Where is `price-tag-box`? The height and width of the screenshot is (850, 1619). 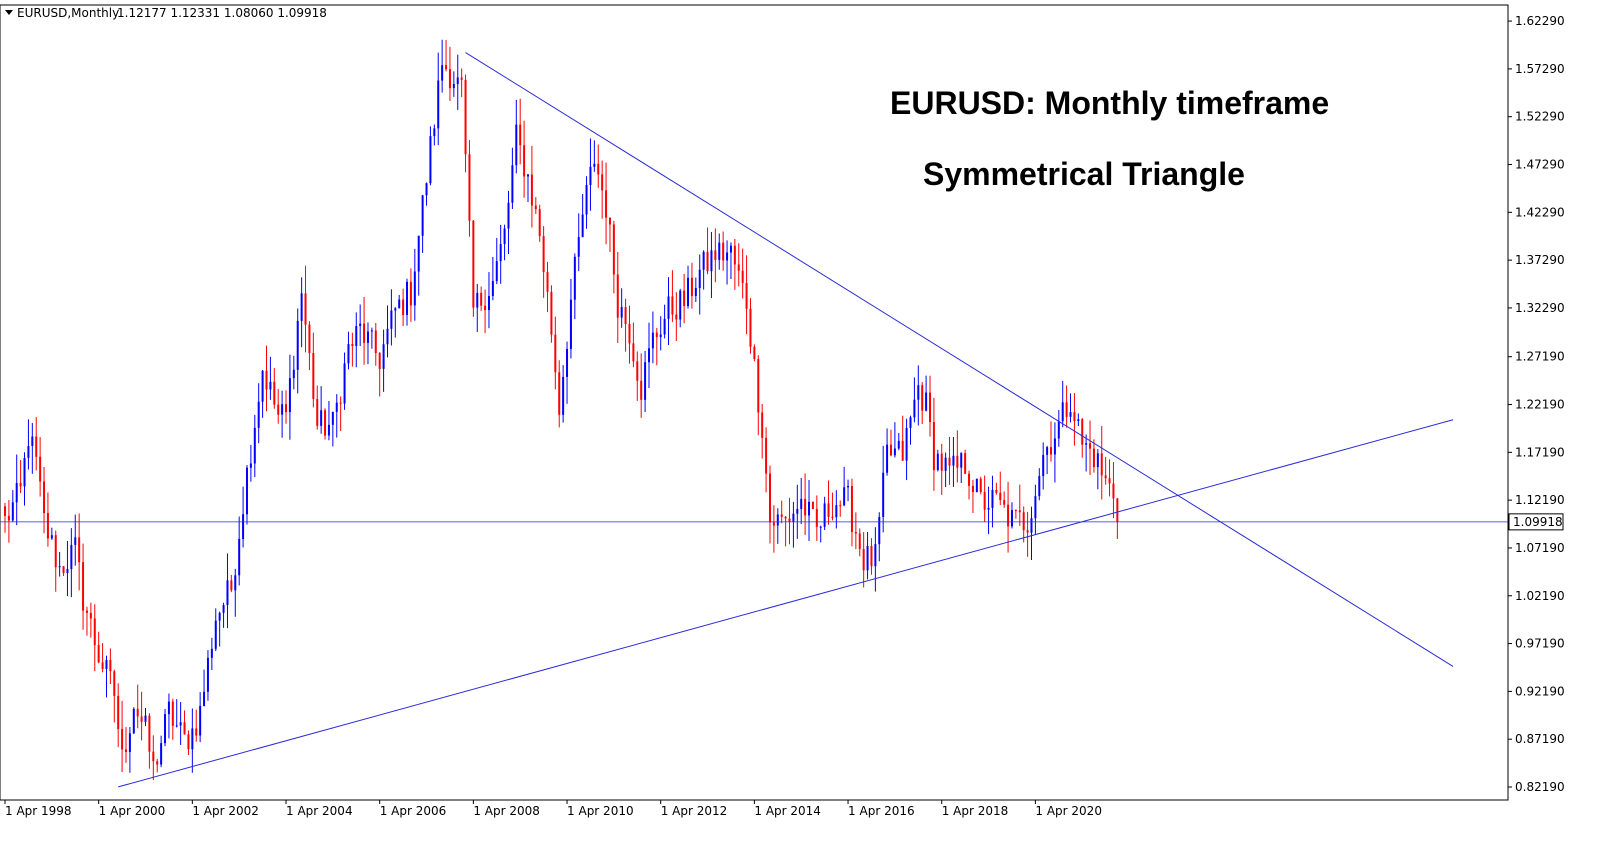 price-tag-box is located at coordinates (1536, 522).